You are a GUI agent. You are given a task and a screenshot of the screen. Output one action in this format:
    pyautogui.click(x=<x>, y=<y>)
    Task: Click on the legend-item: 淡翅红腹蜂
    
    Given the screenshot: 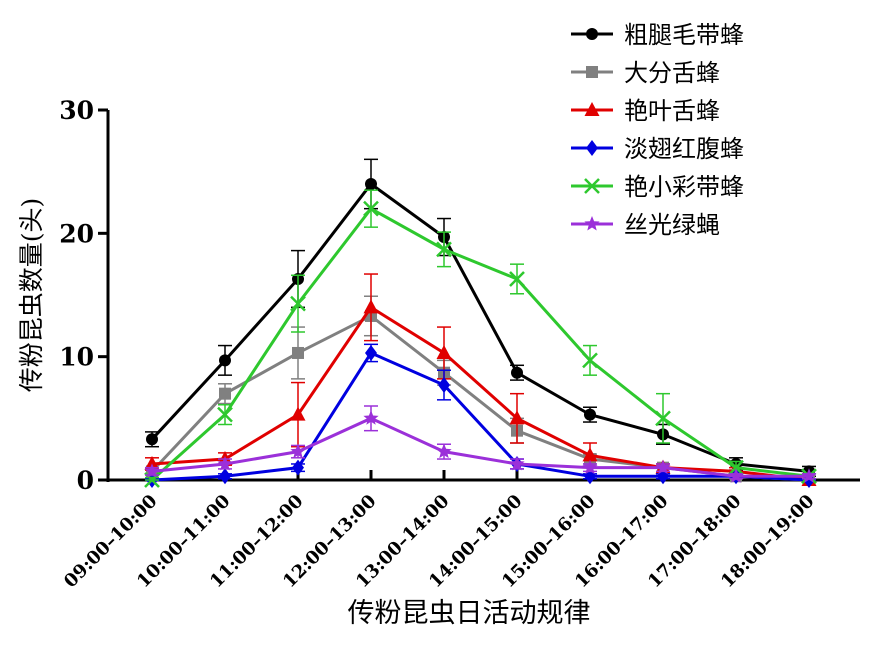 What is the action you would take?
    pyautogui.click(x=657, y=149)
    